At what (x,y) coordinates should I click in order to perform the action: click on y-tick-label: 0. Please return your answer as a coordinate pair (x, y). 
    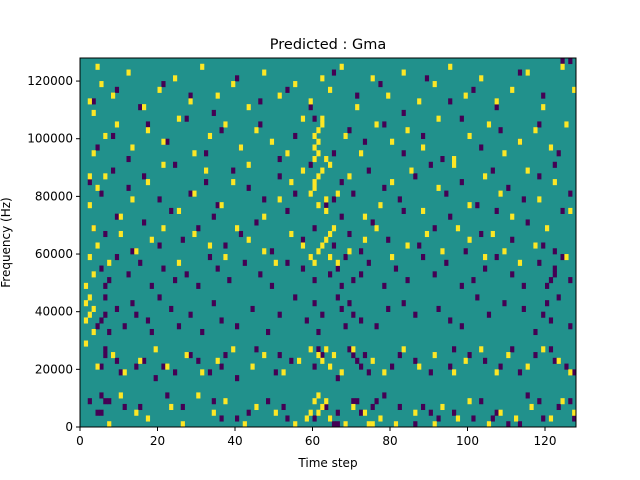
    Looking at the image, I should click on (69, 427).